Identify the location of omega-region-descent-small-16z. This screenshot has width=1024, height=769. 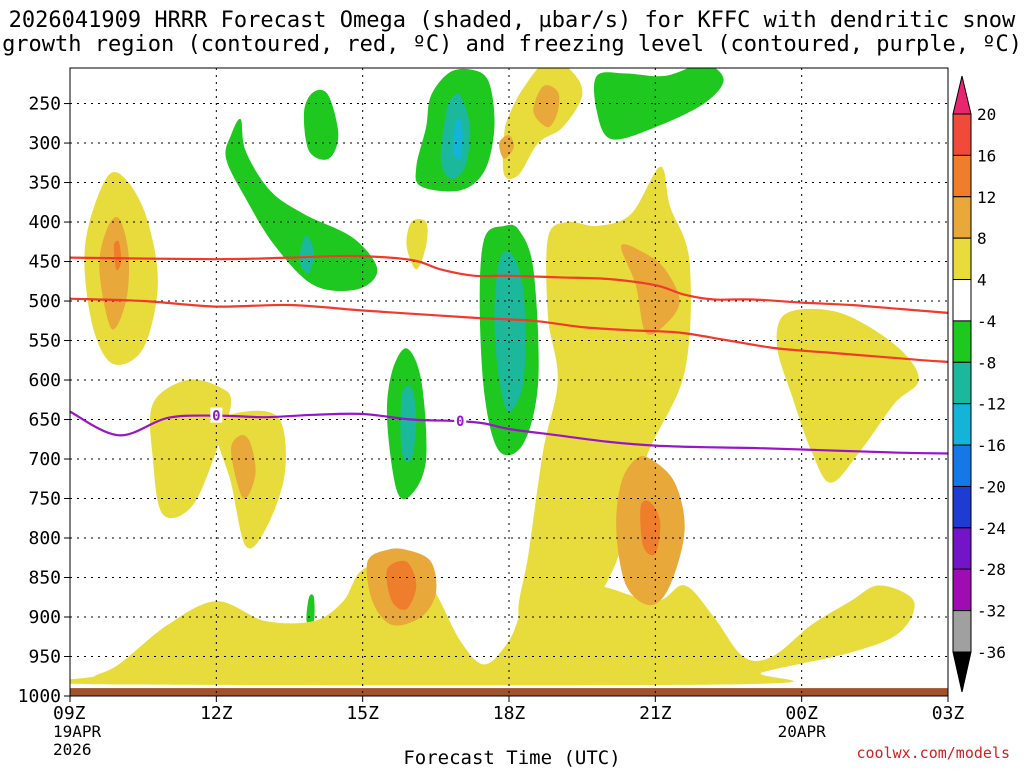
(417, 244).